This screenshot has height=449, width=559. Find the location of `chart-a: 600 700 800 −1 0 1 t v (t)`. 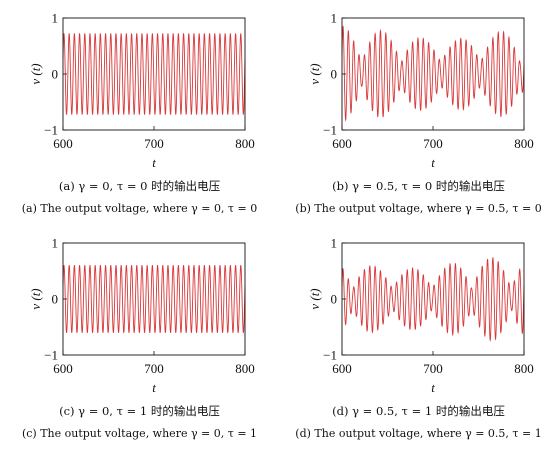

chart-a: 600 700 800 −1 0 1 t v (t) is located at coordinates (141, 91).